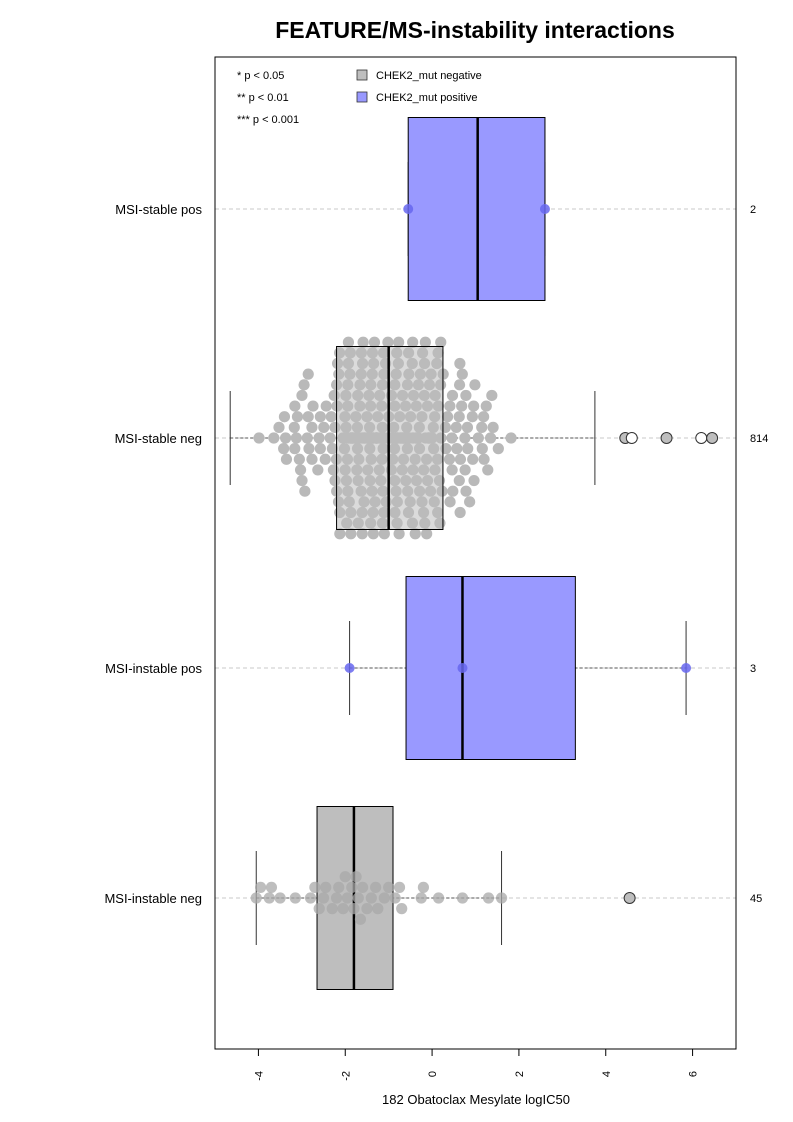 This screenshot has height=1122, width=793. I want to click on group-label: MSI-instable pos, so click(153, 668).